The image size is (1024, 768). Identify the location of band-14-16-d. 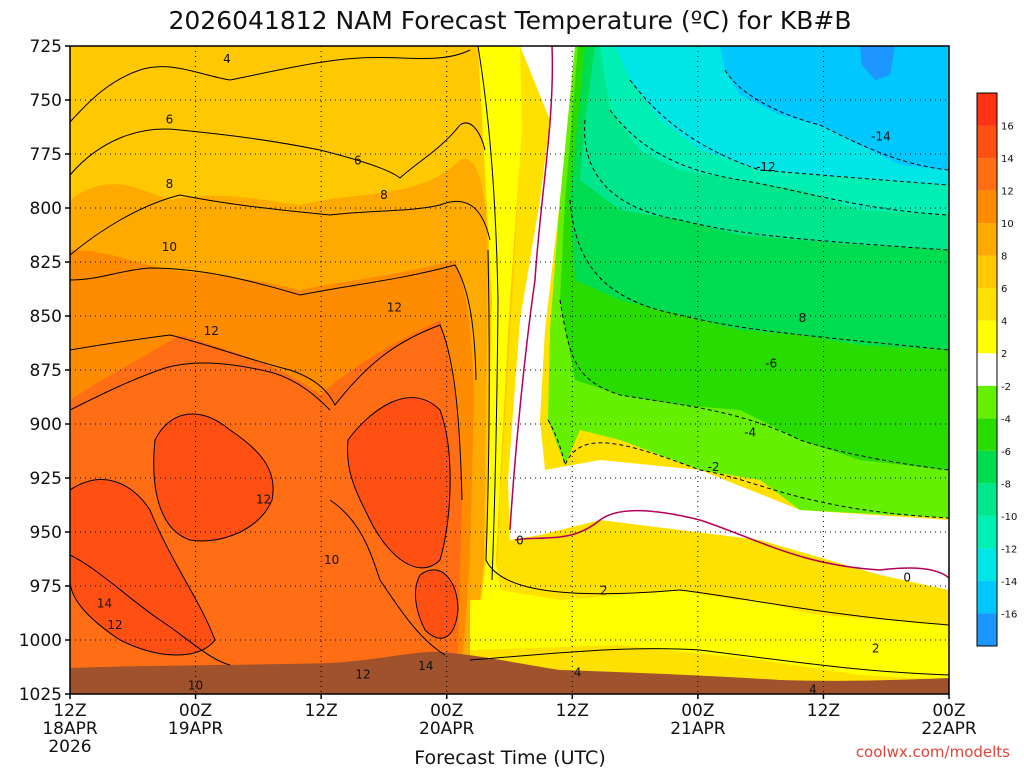
(436, 604).